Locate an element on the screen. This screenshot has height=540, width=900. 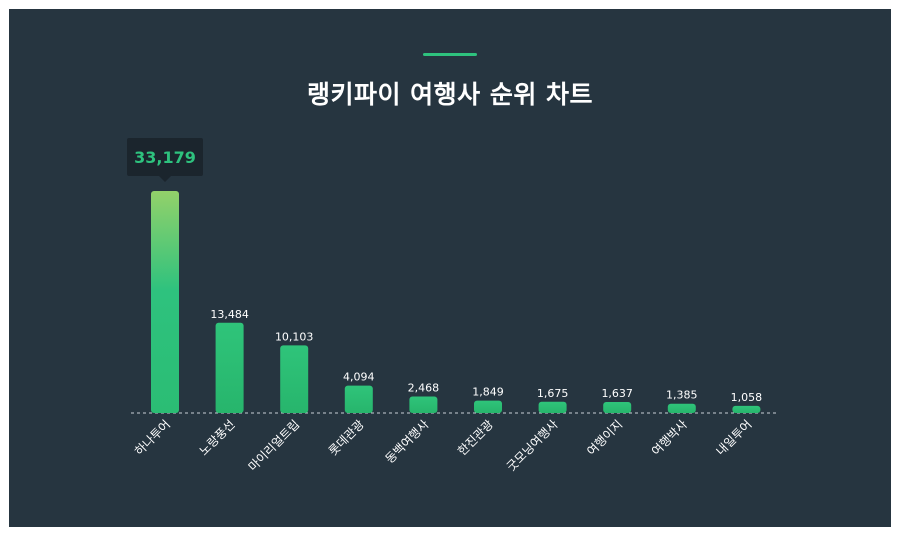
category-label-8: 여행이지 is located at coordinates (604, 438).